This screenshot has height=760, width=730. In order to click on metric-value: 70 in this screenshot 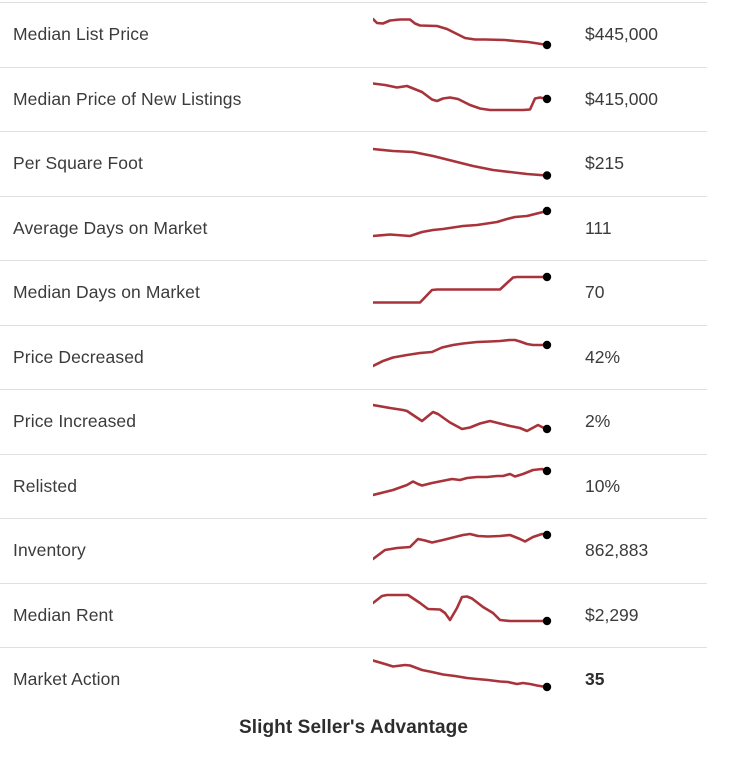, I will do `click(595, 292)`.